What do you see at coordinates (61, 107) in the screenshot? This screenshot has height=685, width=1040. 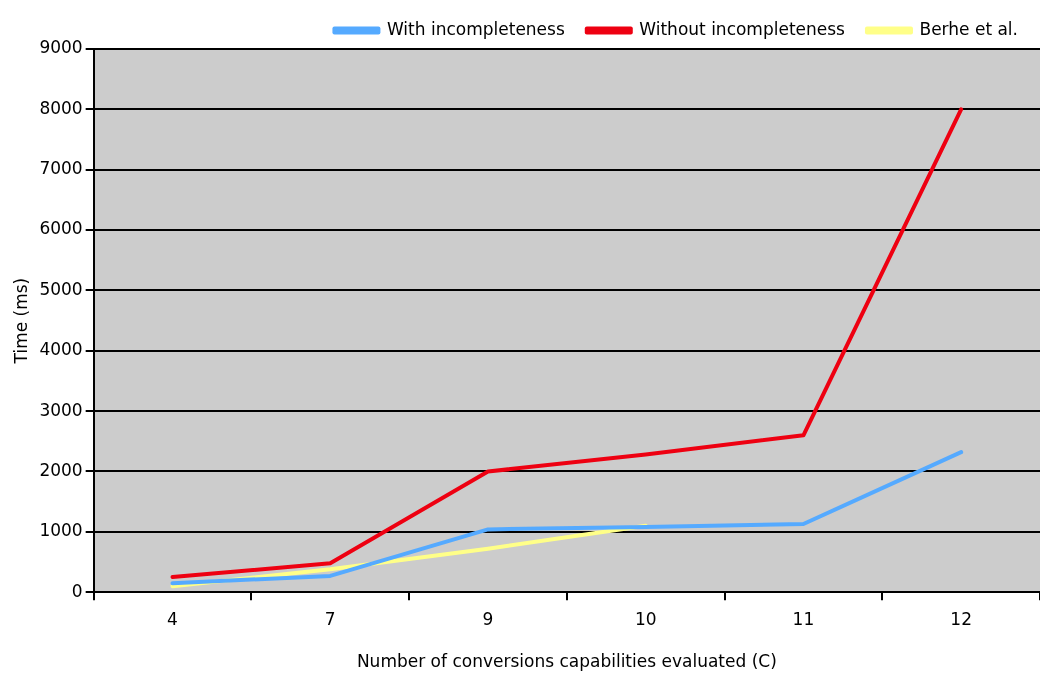 I see `y-tick-label: 8000` at bounding box center [61, 107].